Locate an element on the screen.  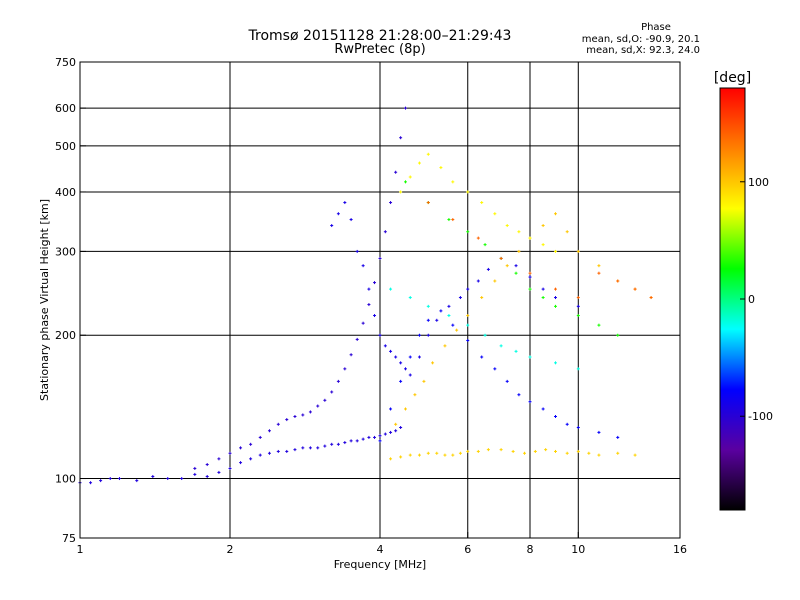
y-tick-label-2: 200 is located at coordinates (65, 335).